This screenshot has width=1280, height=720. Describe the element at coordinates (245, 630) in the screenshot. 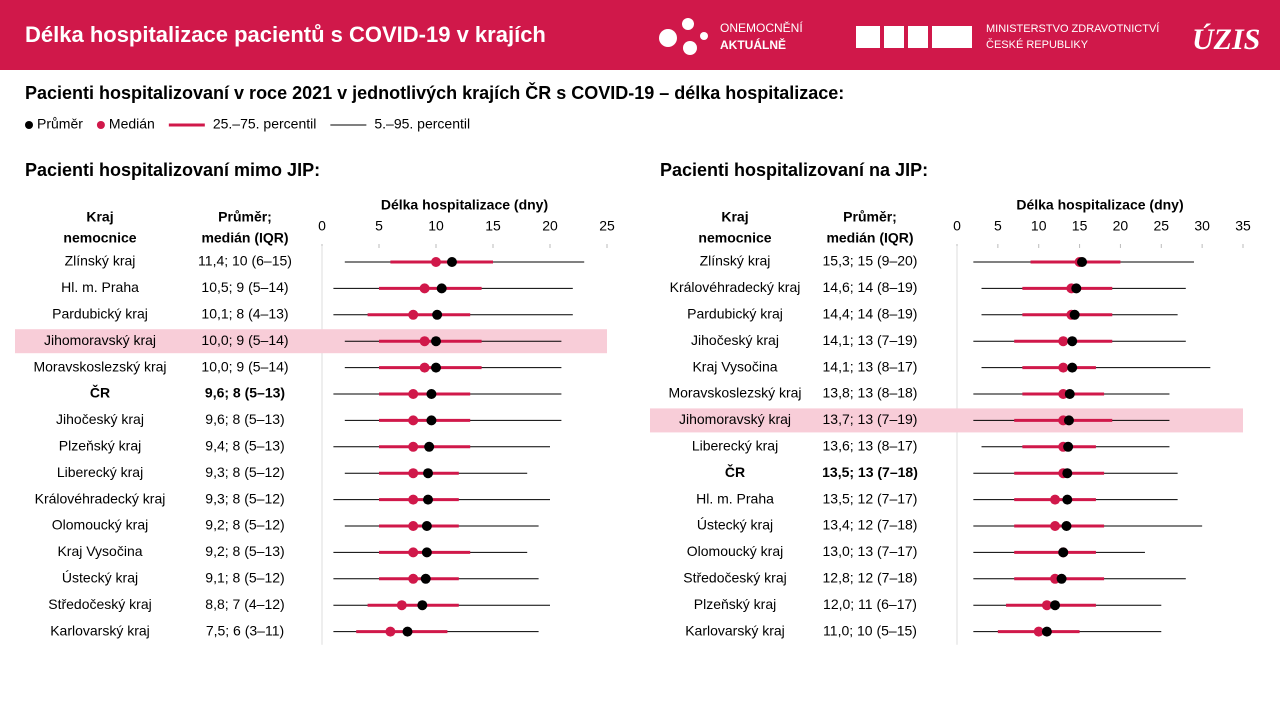

I see `summary-label: 7,5; 6 (3–11)` at that location.